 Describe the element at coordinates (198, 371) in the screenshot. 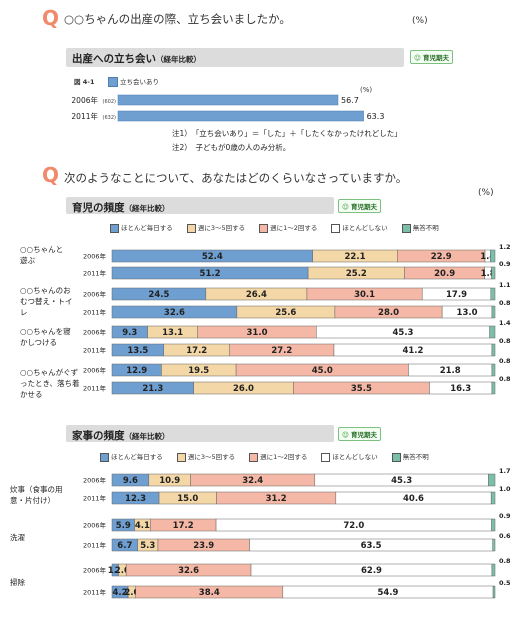

I see `data-label: 19.5` at that location.